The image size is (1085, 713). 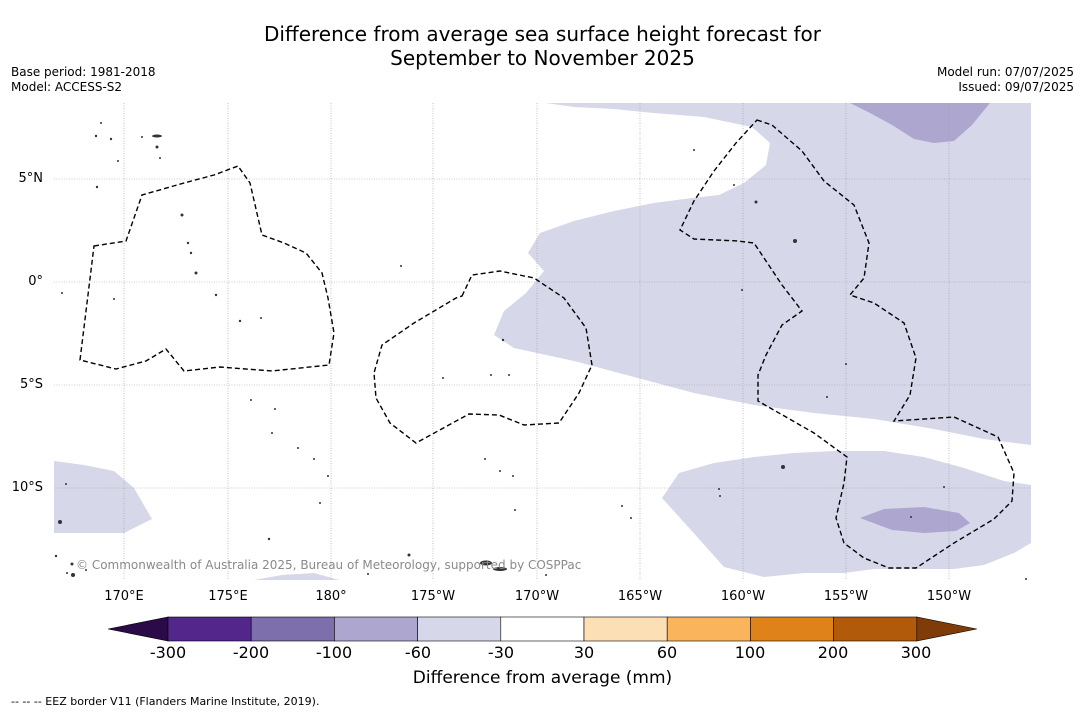 I want to click on anomaly-region-bottom, so click(x=296, y=576).